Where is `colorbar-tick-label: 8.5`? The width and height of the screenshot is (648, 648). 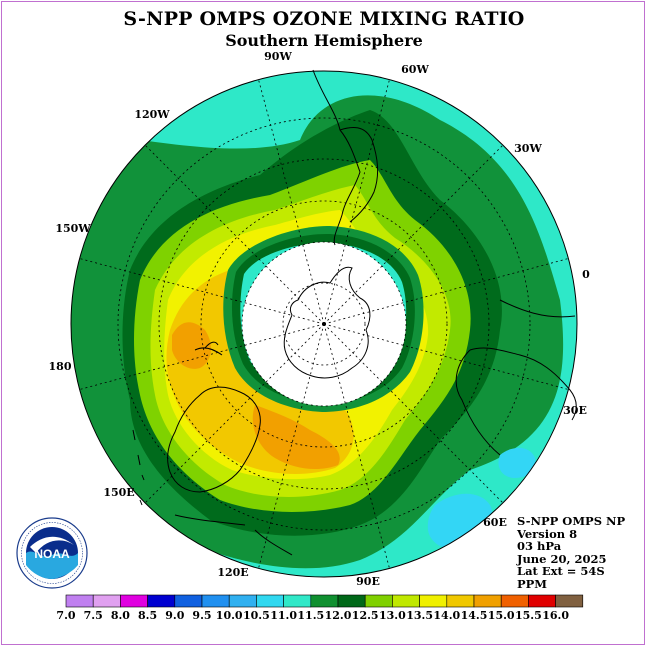
colorbar-tick-label: 8.5 is located at coordinates (147, 615).